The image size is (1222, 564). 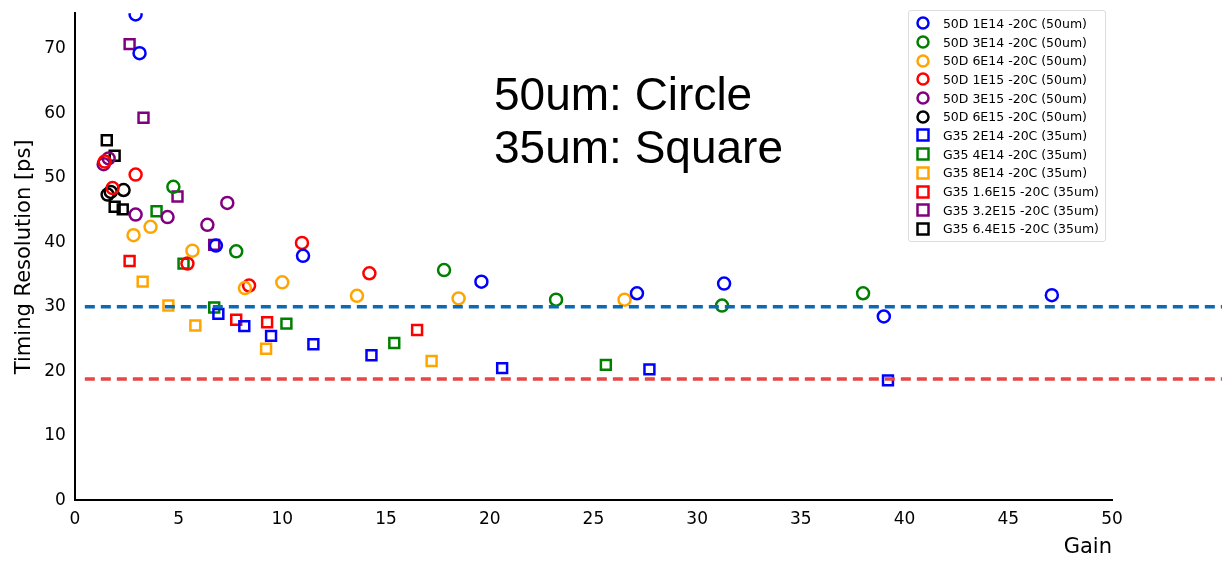 What do you see at coordinates (23, 257) in the screenshot?
I see `y-axis-title: Timing Resolution [ps]` at bounding box center [23, 257].